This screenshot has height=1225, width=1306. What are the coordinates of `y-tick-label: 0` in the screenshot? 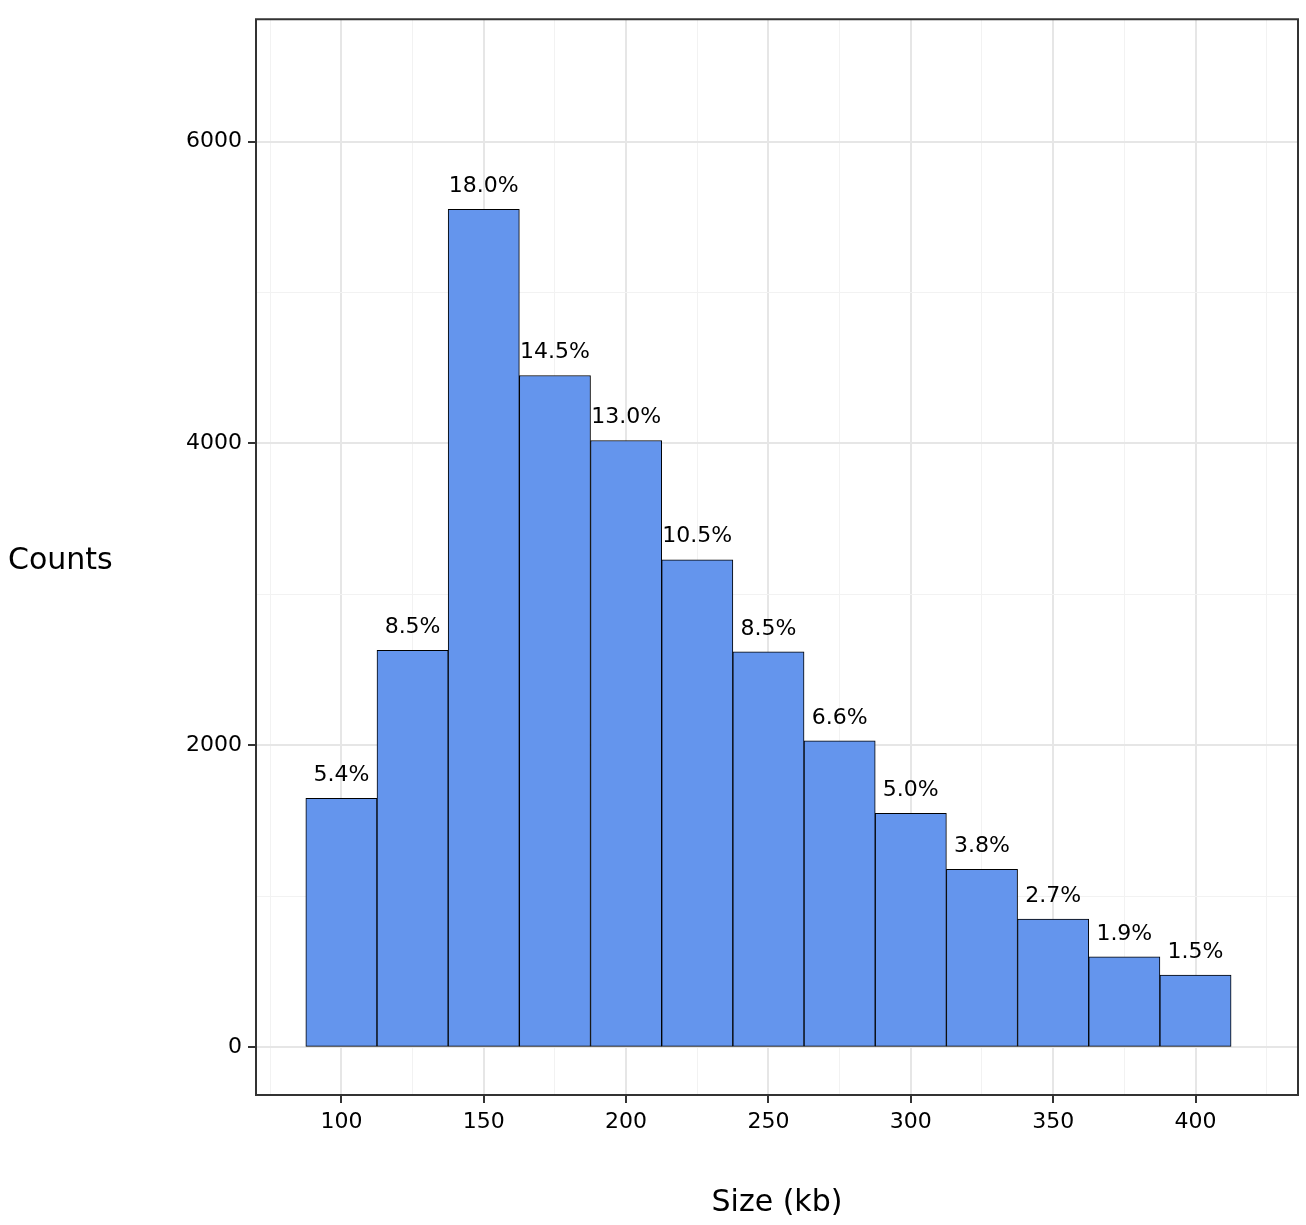 It's located at (235, 1046).